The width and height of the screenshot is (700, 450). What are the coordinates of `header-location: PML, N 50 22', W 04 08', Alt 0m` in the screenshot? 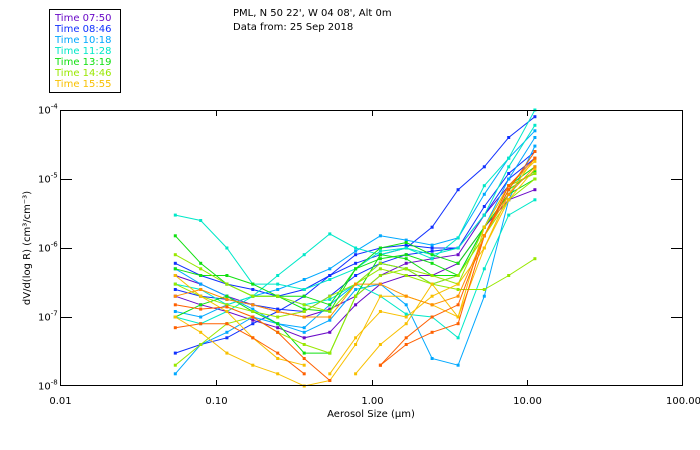 It's located at (312, 13).